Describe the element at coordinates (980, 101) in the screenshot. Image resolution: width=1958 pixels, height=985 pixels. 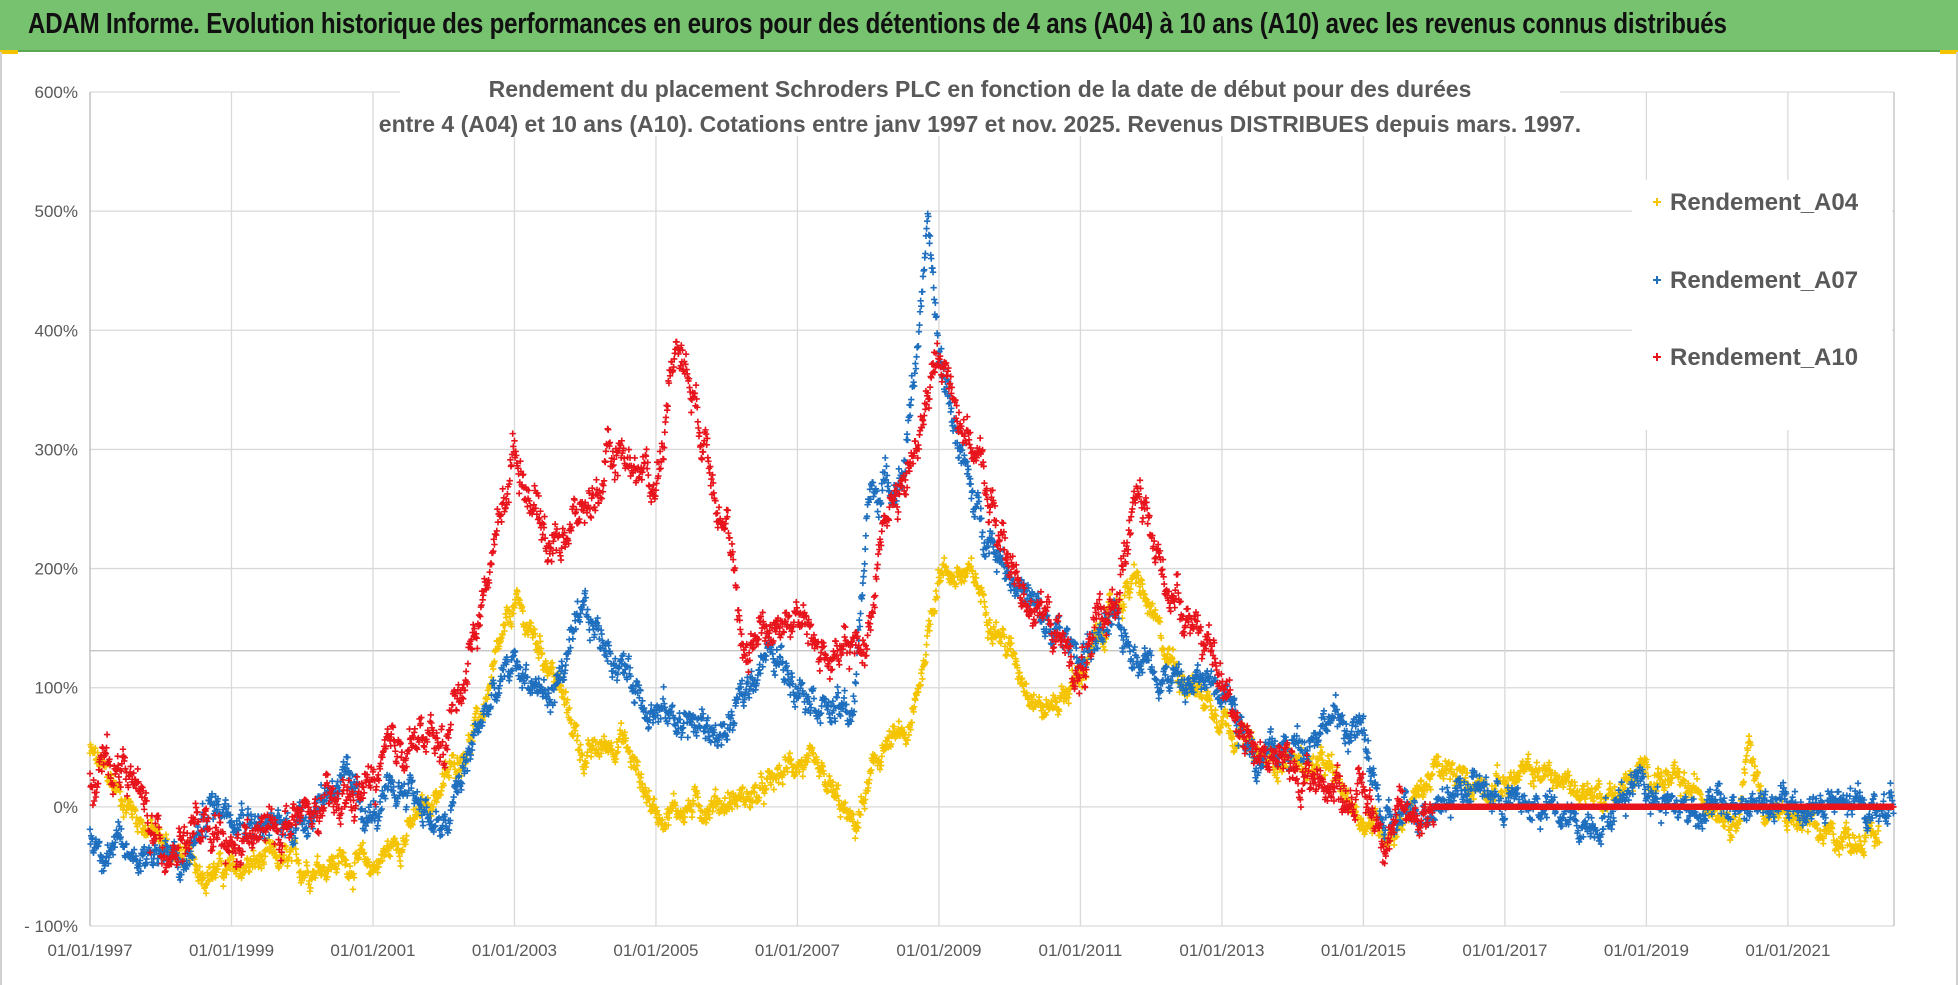
I see `title-backdrop` at that location.